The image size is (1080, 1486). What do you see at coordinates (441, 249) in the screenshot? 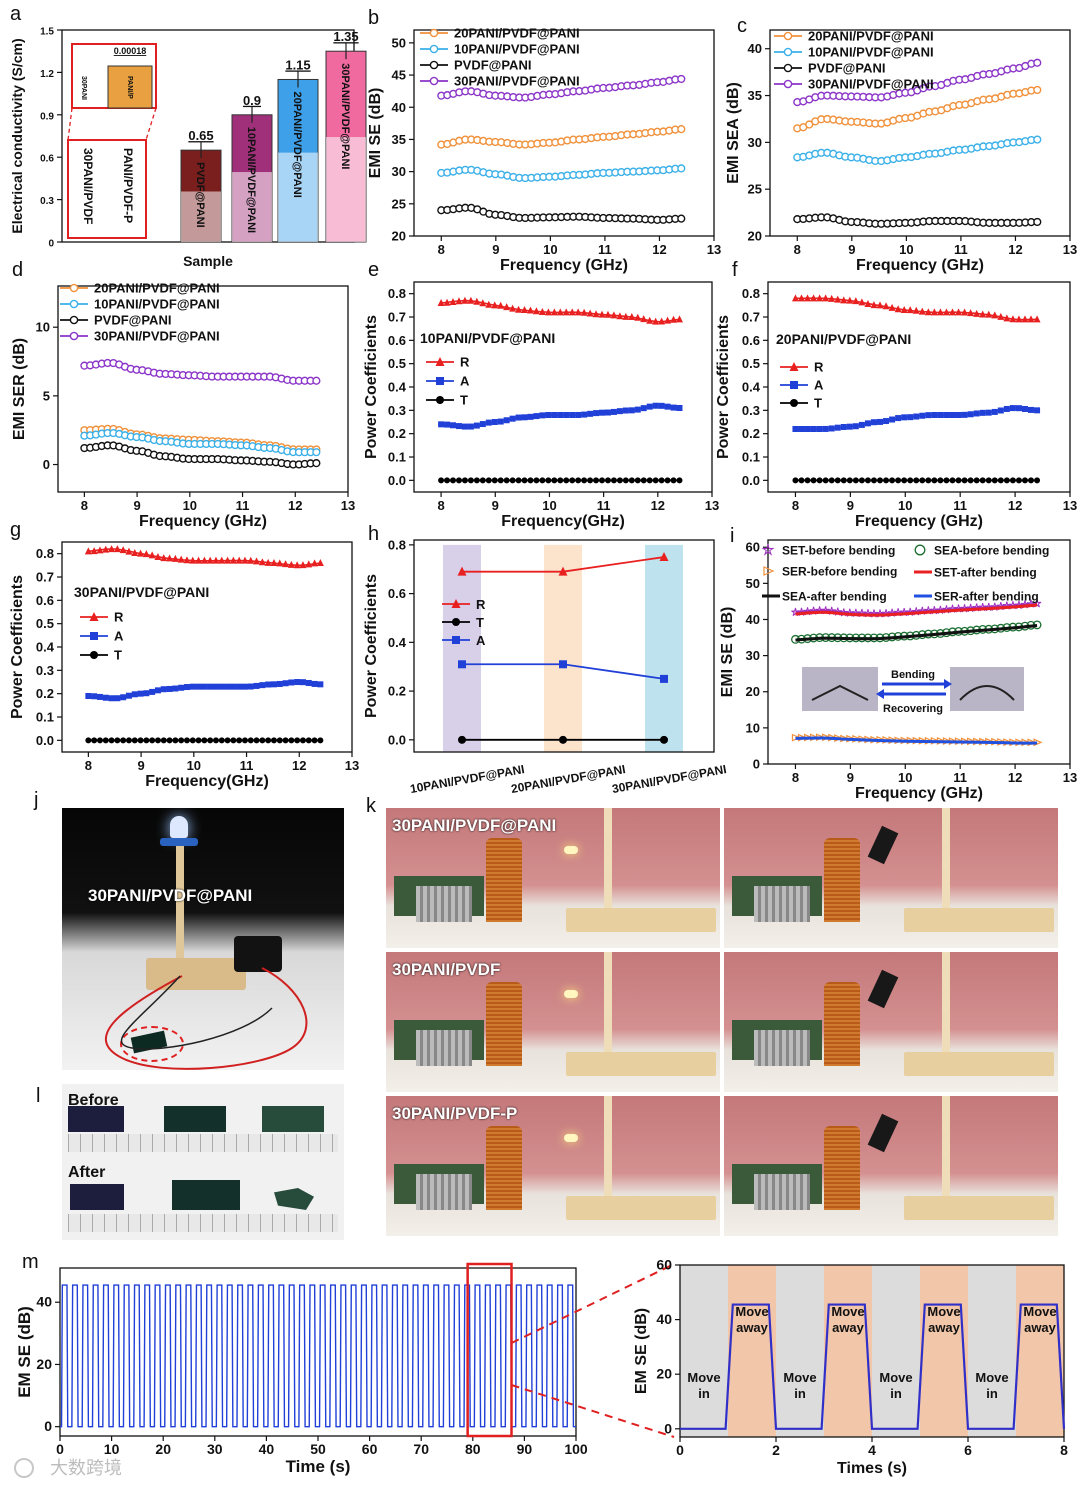
I see `b-xtick-label: 8` at bounding box center [441, 249].